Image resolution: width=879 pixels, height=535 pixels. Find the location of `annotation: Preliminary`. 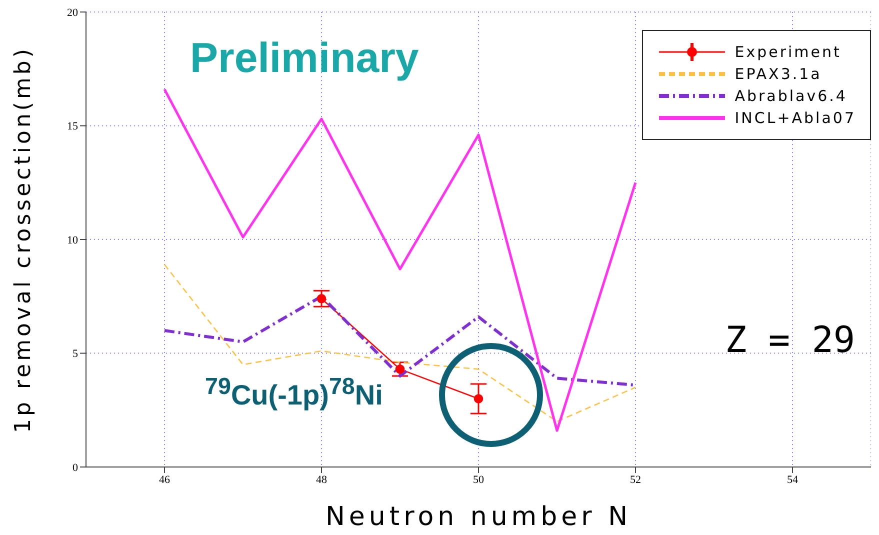

annotation: Preliminary is located at coordinates (304, 58).